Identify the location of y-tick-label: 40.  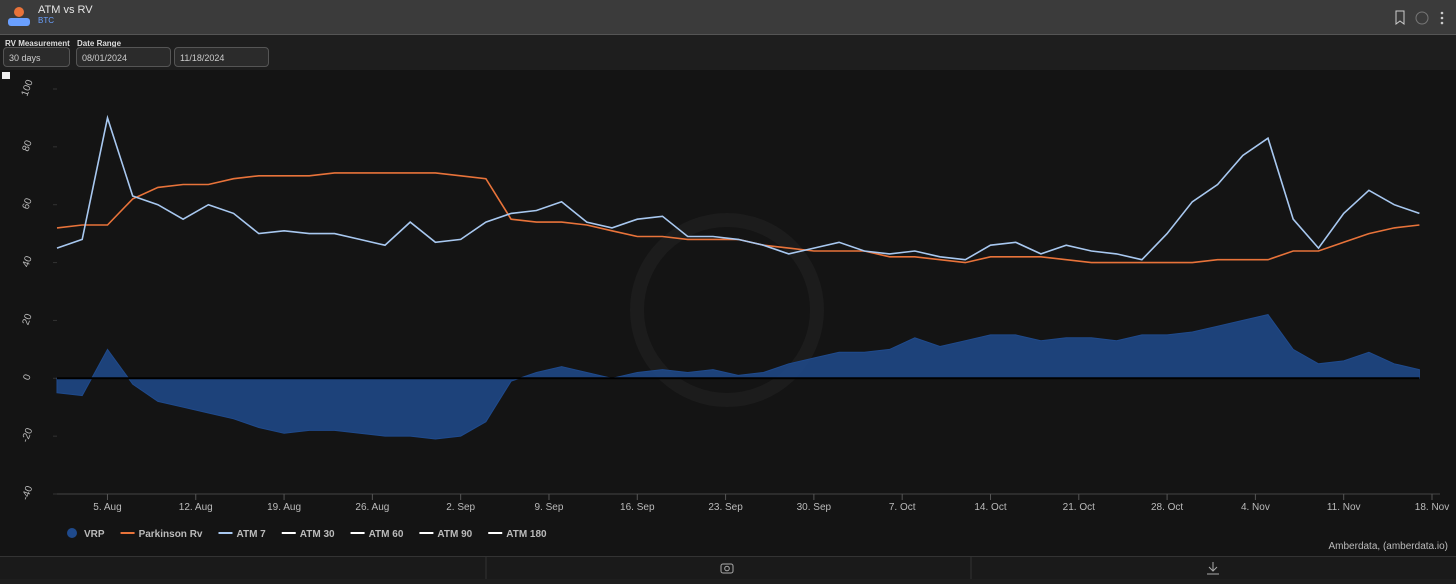
(28, 261).